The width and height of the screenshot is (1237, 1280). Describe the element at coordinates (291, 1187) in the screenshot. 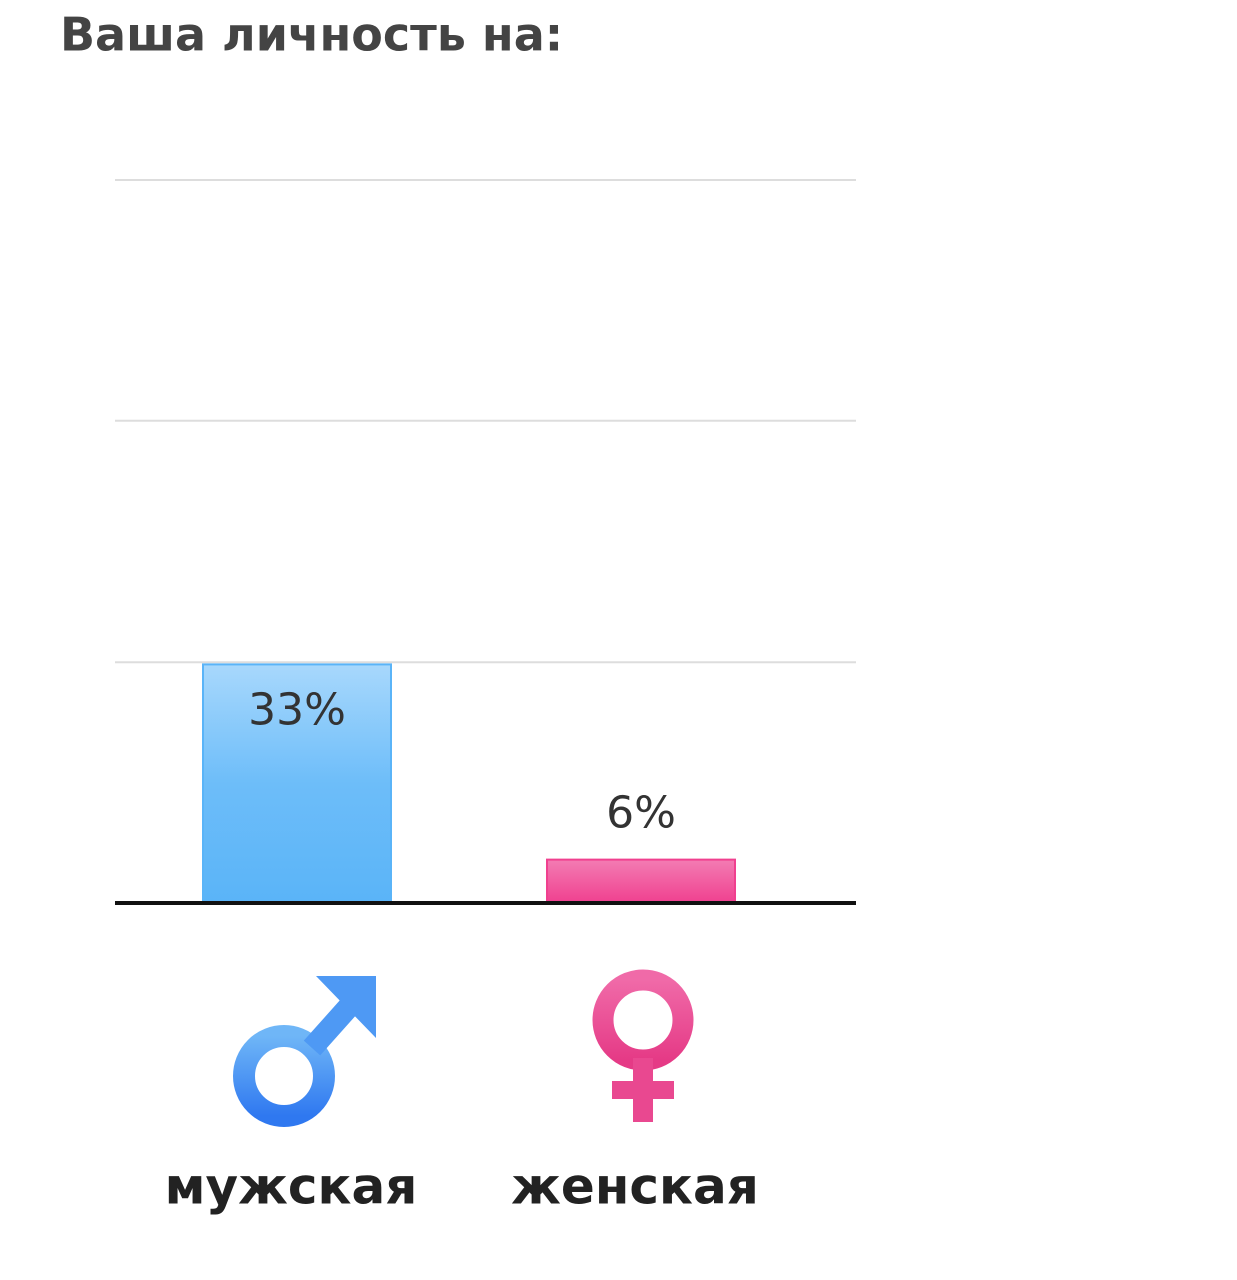

I see `x-tick-label: мужская` at that location.